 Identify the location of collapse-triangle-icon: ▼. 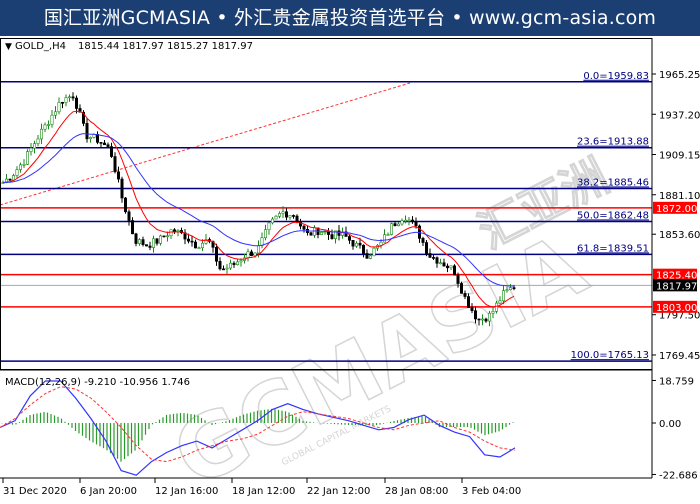
(8, 47).